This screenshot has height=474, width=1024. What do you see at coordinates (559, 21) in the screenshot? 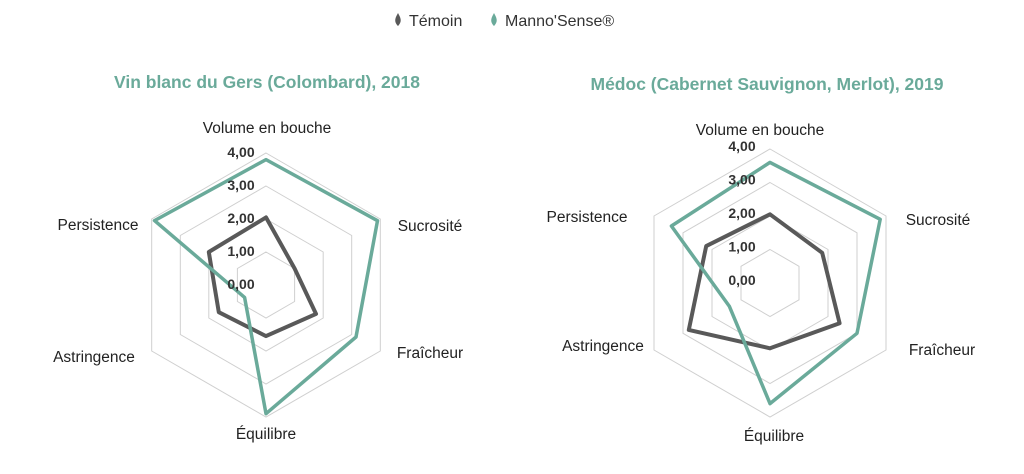
I see `legend-label: Manno'Sense®` at bounding box center [559, 21].